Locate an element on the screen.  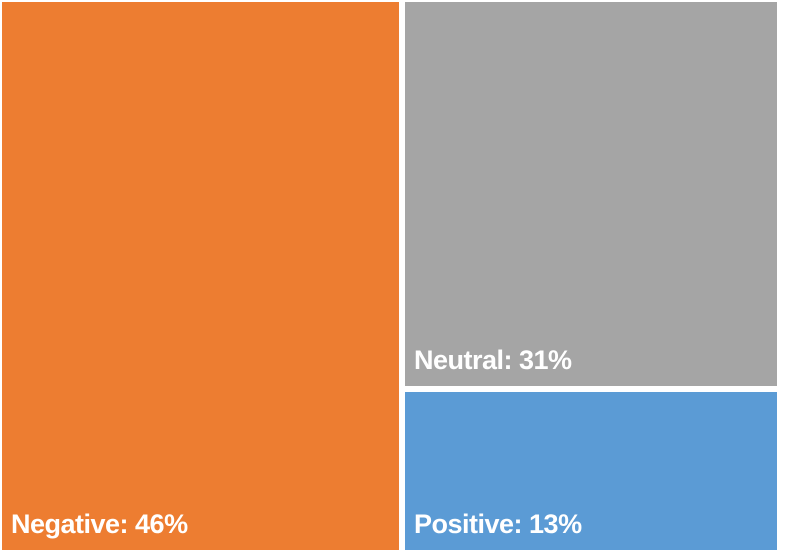
treemap-label-neutral: Neutral: 31% is located at coordinates (493, 360).